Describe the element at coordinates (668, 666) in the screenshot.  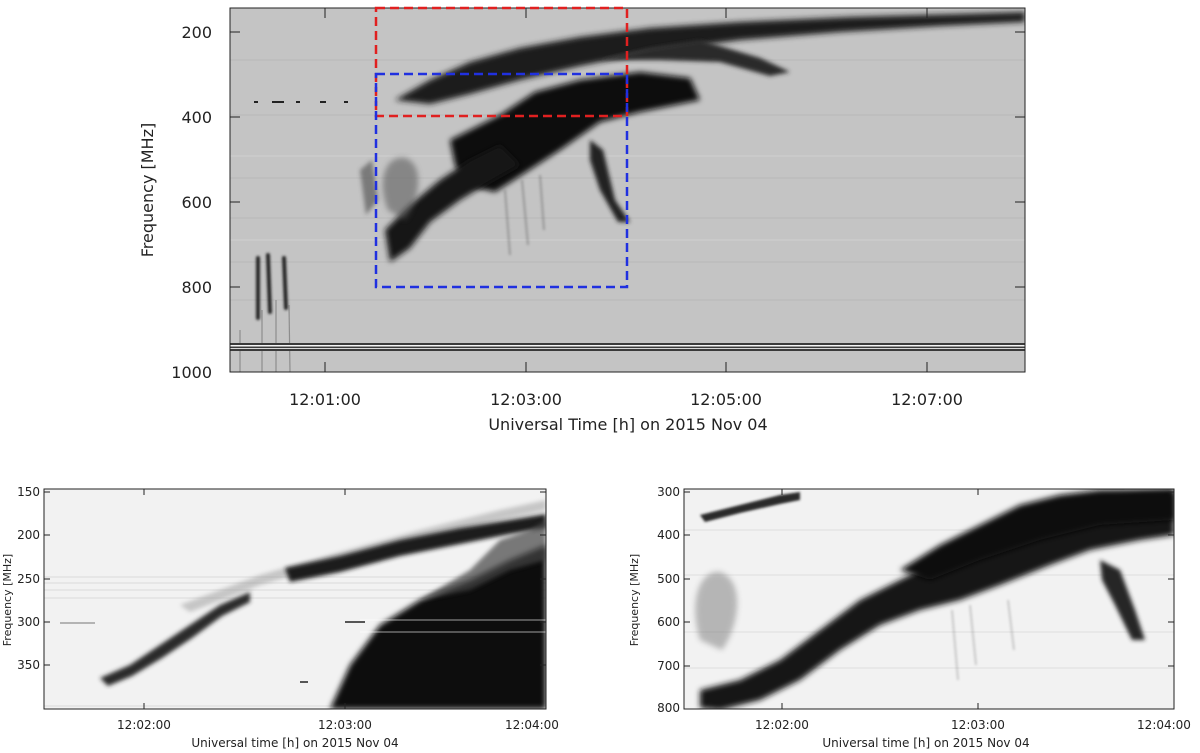
I see `zoom-blue-y-tick-label: 700` at that location.